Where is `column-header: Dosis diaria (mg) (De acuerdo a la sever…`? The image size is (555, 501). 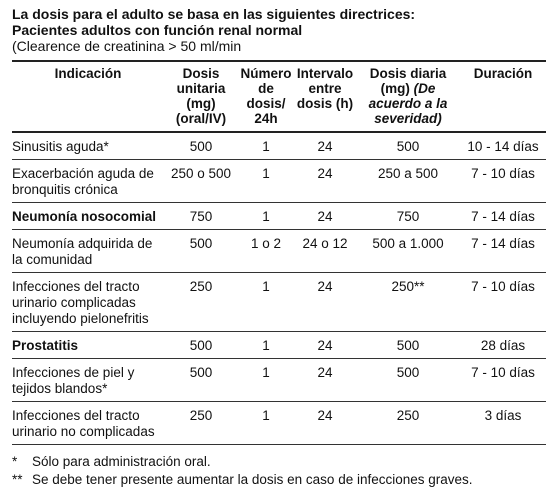
column-header: Dosis diaria (mg) (De acuerdo a la sever… is located at coordinates (408, 96).